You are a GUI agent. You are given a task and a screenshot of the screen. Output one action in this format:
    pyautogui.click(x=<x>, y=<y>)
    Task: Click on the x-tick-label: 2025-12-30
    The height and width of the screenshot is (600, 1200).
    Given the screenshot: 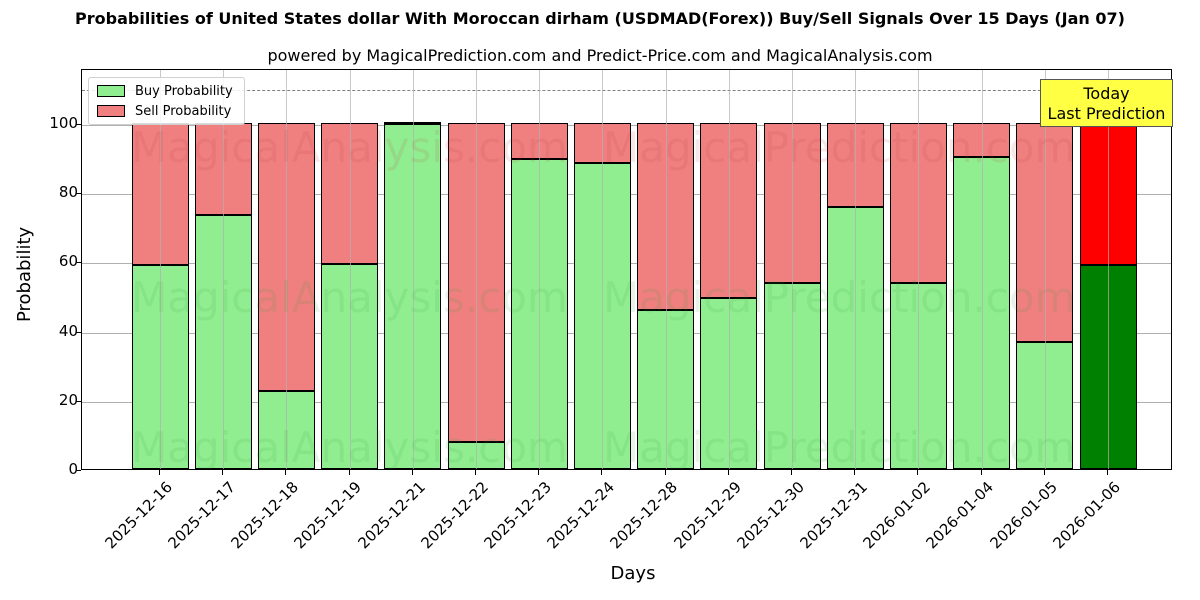 What is the action you would take?
    pyautogui.click(x=770, y=515)
    